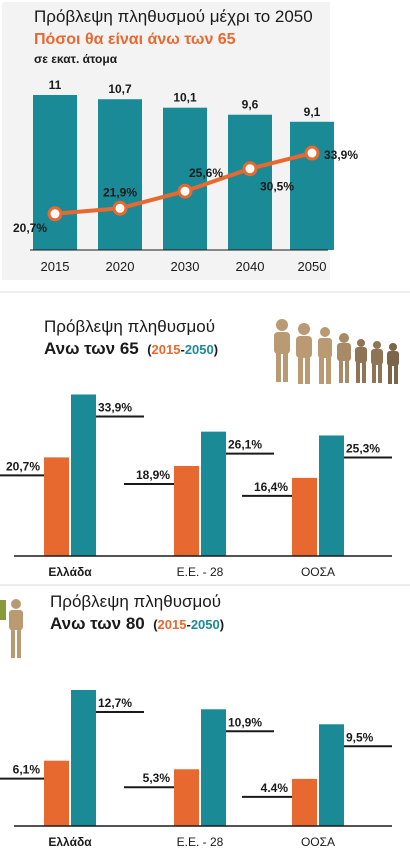  What do you see at coordinates (205, 624) in the screenshot?
I see `chart3-range-end: 2050` at bounding box center [205, 624].